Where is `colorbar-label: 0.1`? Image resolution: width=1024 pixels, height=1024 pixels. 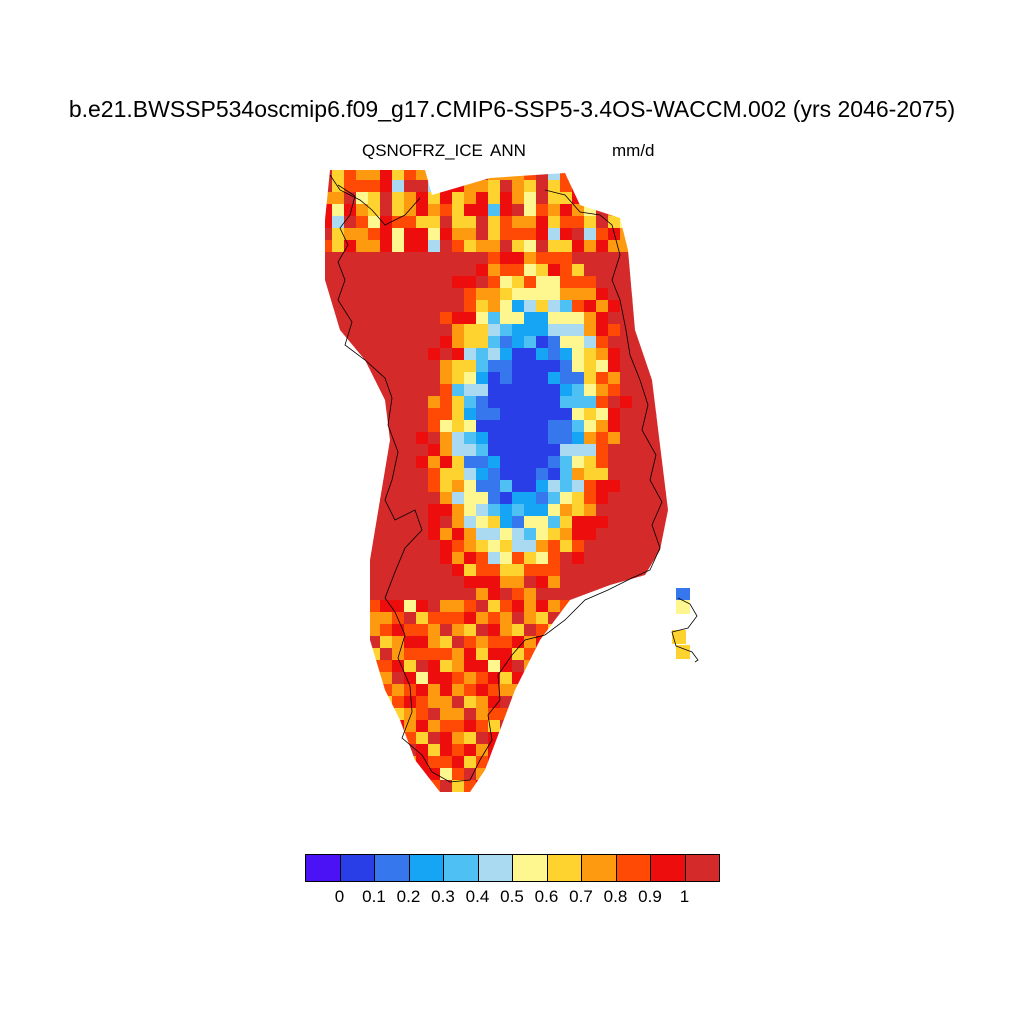 colorbar-label: 0.1 is located at coordinates (374, 896).